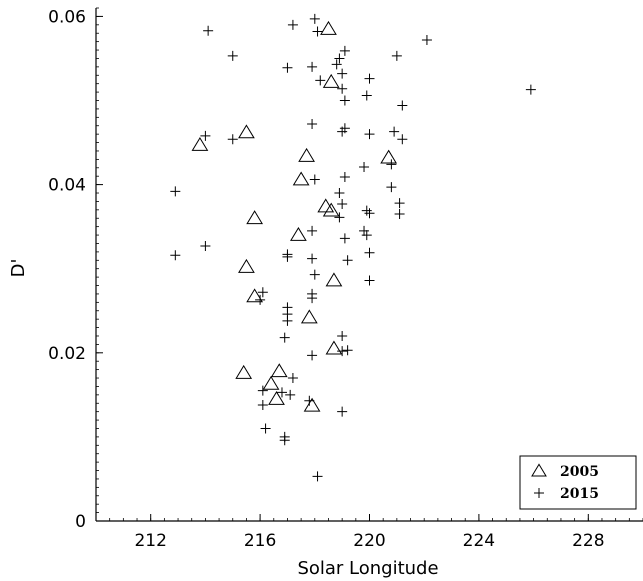 The width and height of the screenshot is (643, 581). I want to click on x-tick-label: 224, so click(479, 541).